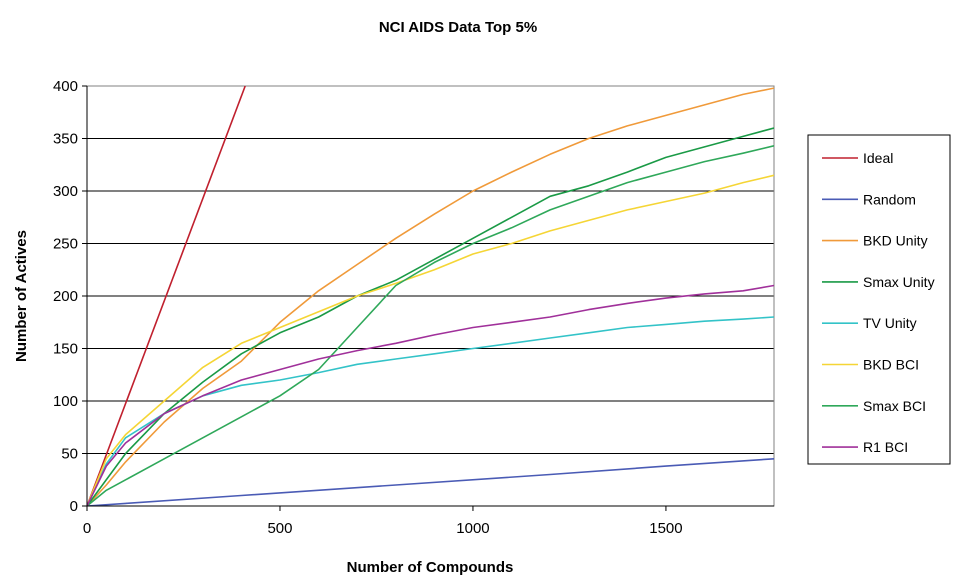 The height and width of the screenshot is (577, 956). Describe the element at coordinates (65, 401) in the screenshot. I see `y-tick-label: 100` at that location.